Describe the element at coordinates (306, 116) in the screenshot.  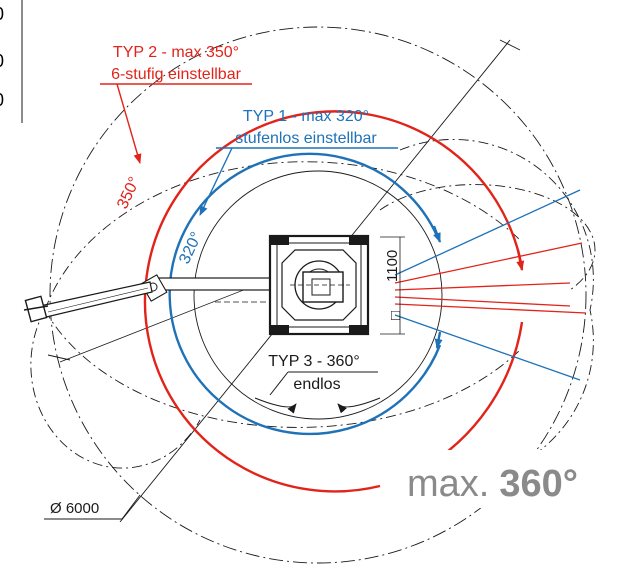
I see `typ1-title: TYP 1 - max 320°` at that location.